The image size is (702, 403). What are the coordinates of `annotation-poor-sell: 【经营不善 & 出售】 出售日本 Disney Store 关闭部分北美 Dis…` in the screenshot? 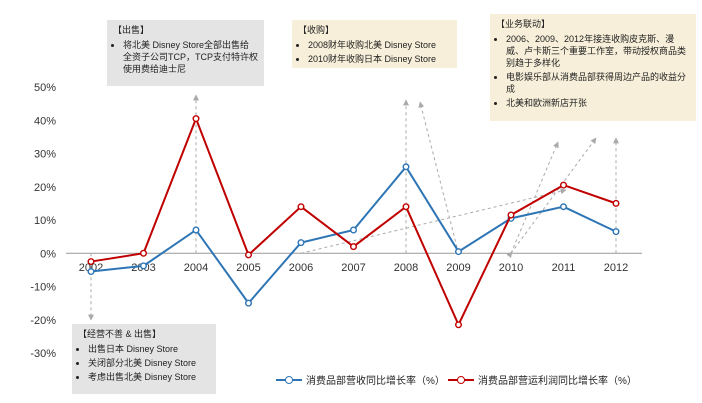 It's located at (144, 359).